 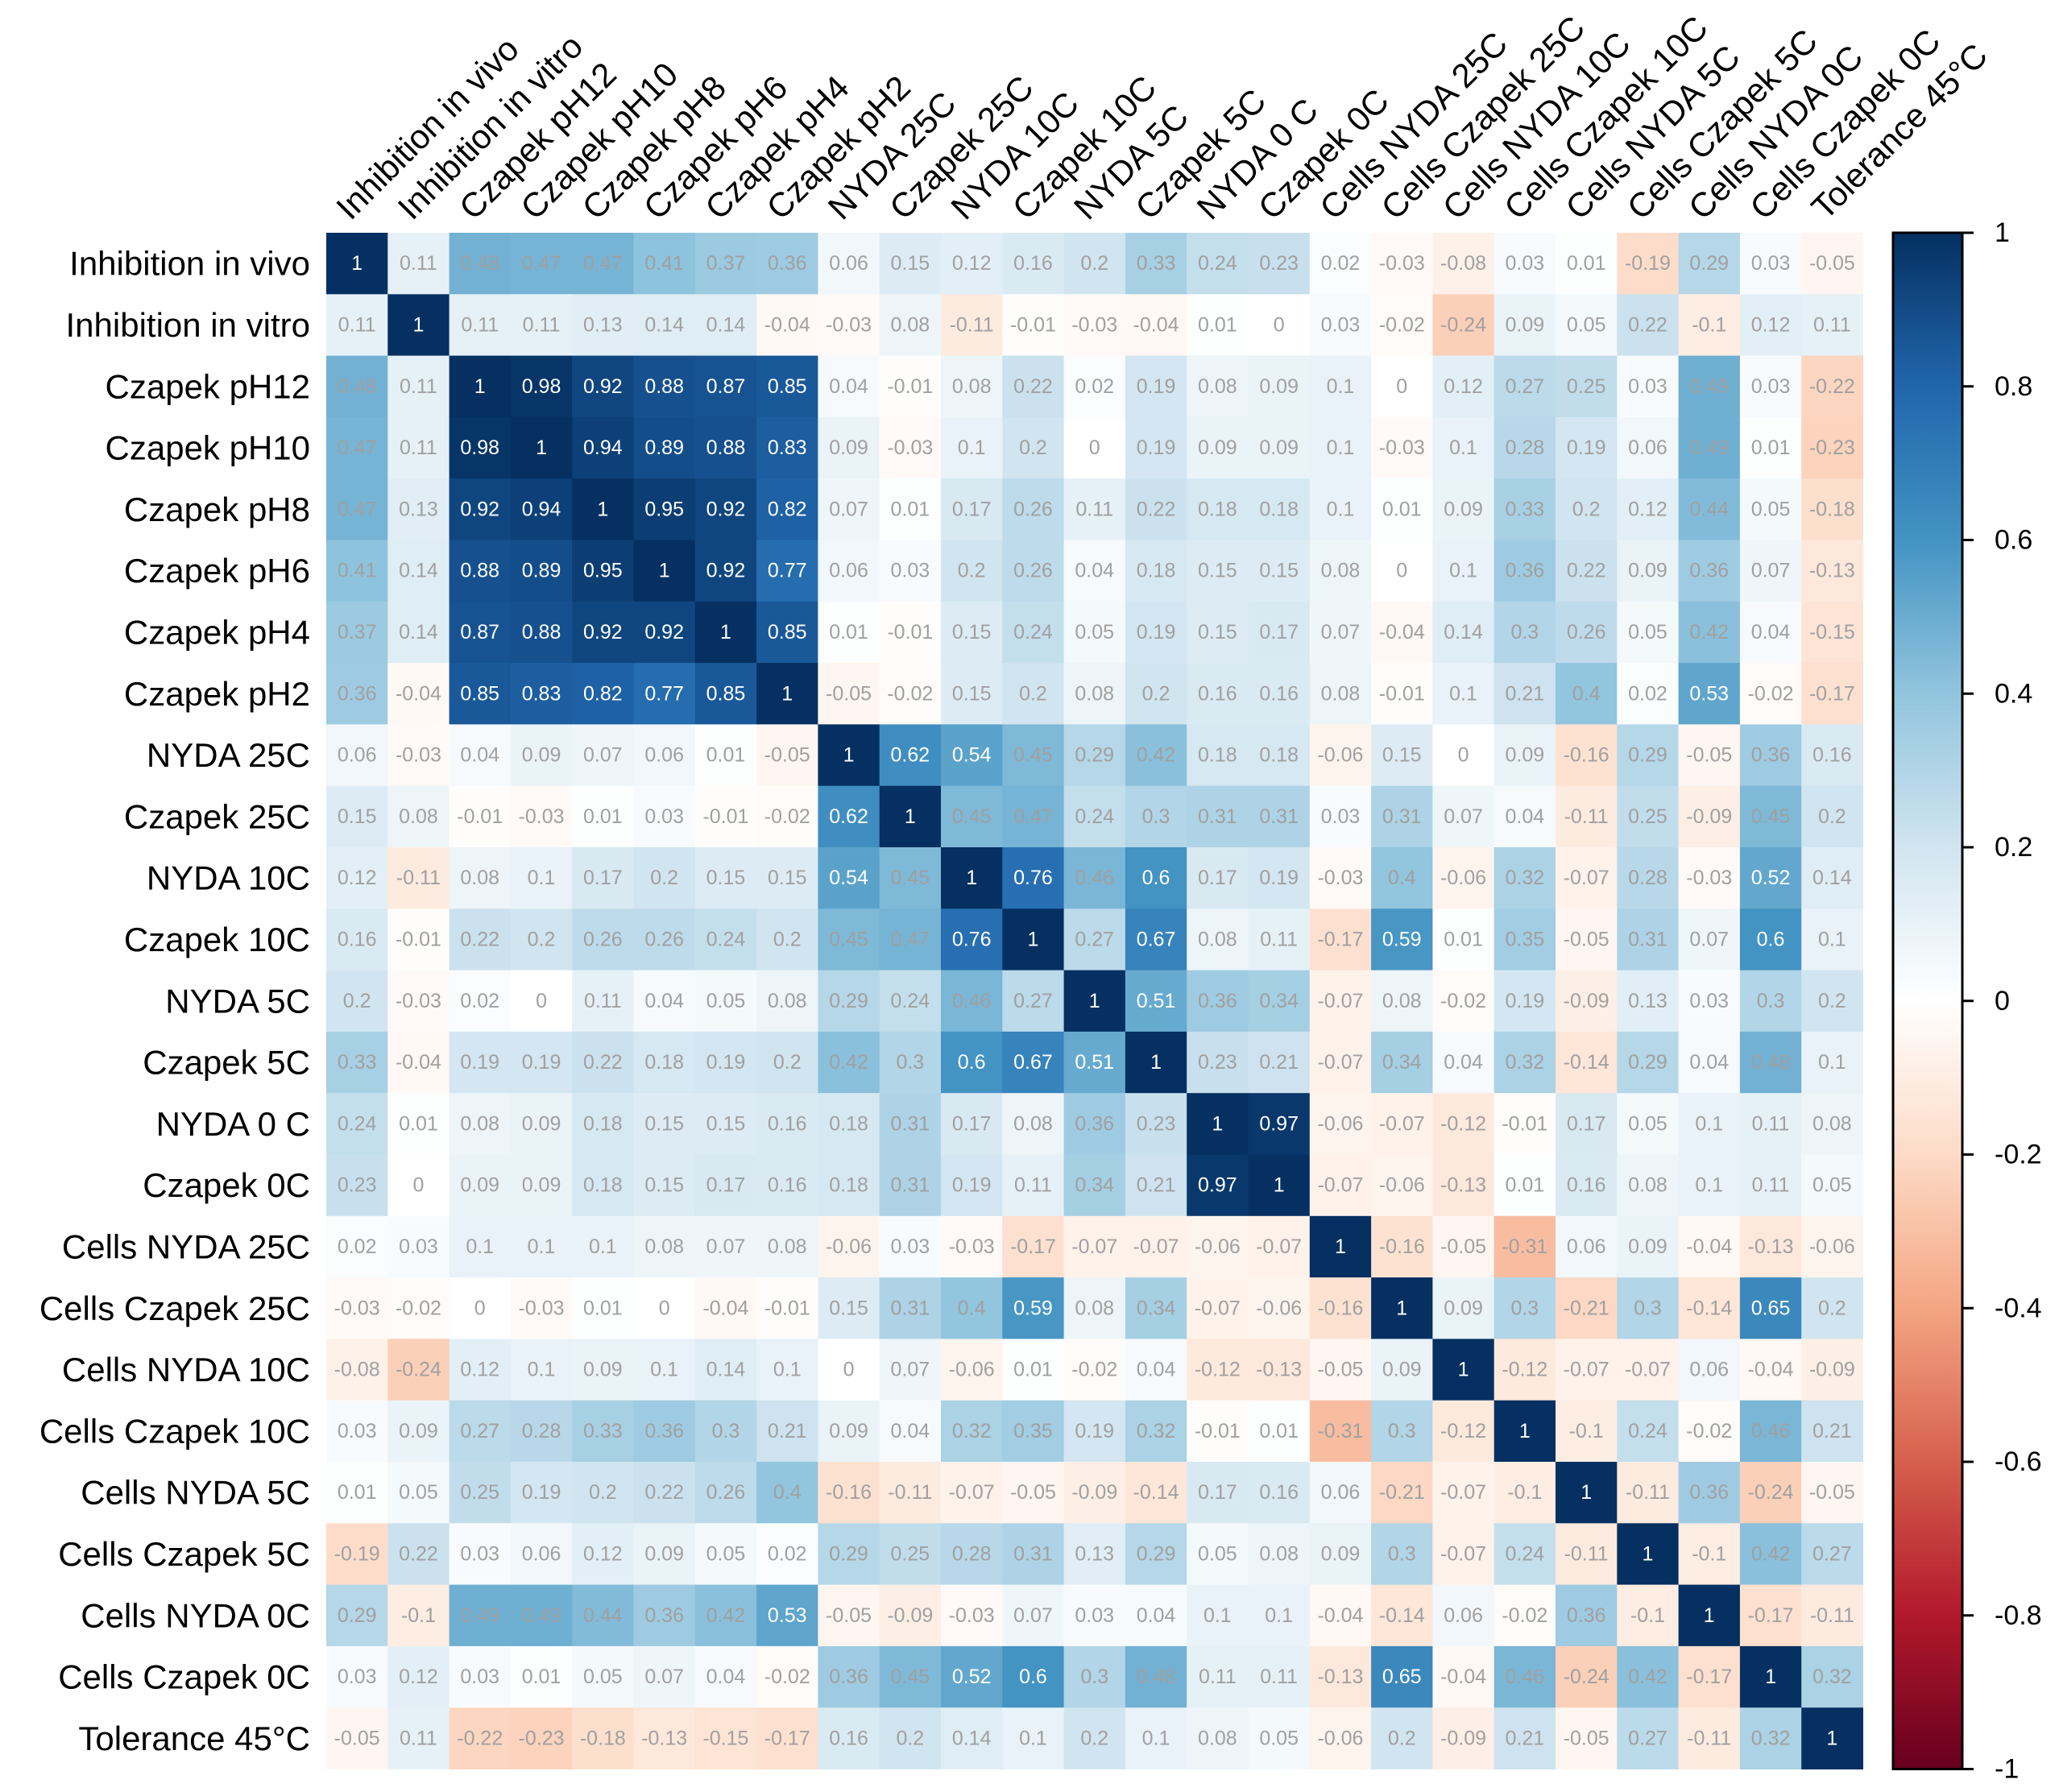 What do you see at coordinates (1279, 632) in the screenshot?
I see `heatmap-cell: 0.17` at bounding box center [1279, 632].